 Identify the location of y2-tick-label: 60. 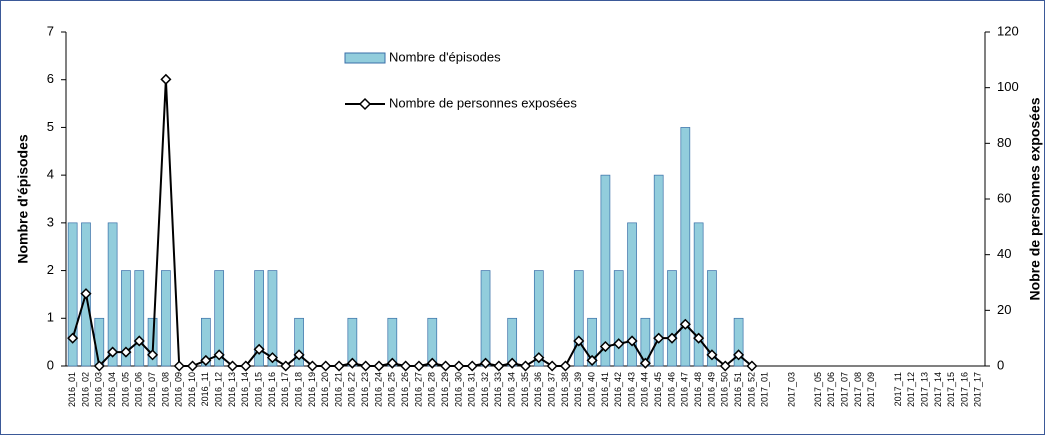
(1004, 197).